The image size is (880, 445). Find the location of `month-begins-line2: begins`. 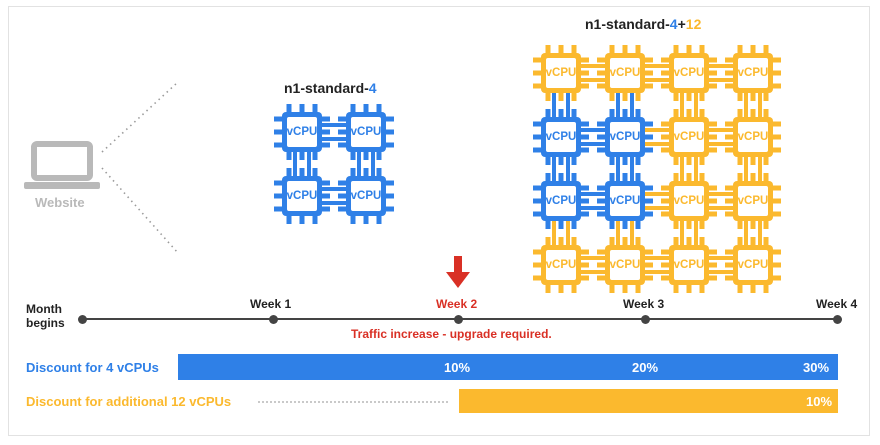

month-begins-line2: begins is located at coordinates (45, 323).